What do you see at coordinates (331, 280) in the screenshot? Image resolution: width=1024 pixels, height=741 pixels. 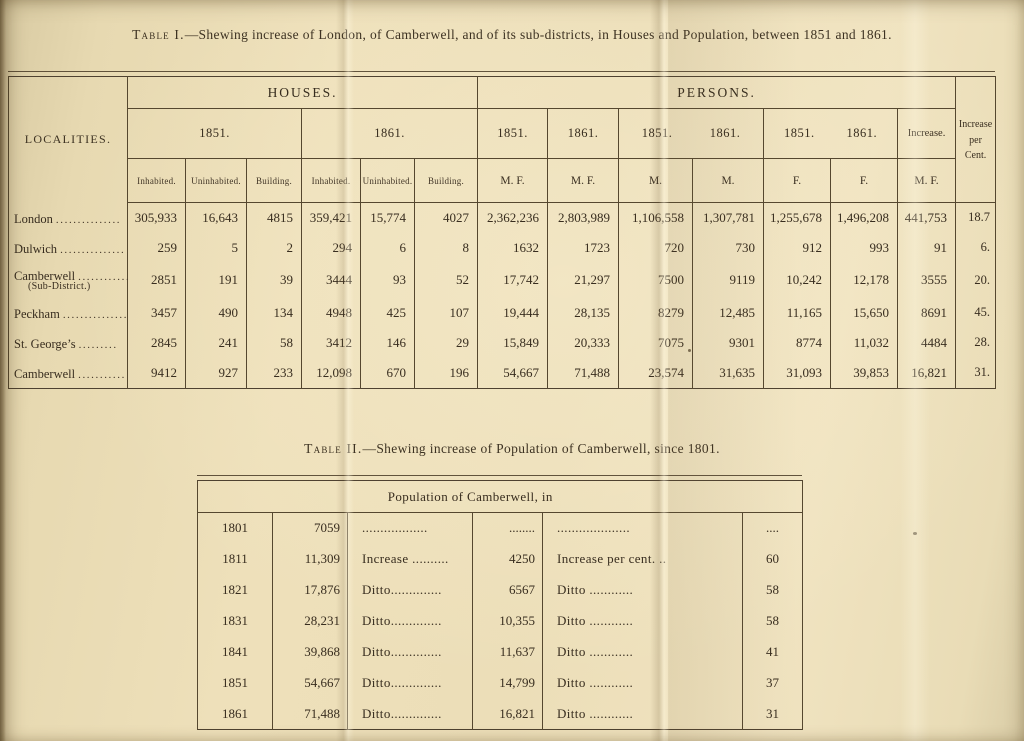 I see `table-cell: 3444` at bounding box center [331, 280].